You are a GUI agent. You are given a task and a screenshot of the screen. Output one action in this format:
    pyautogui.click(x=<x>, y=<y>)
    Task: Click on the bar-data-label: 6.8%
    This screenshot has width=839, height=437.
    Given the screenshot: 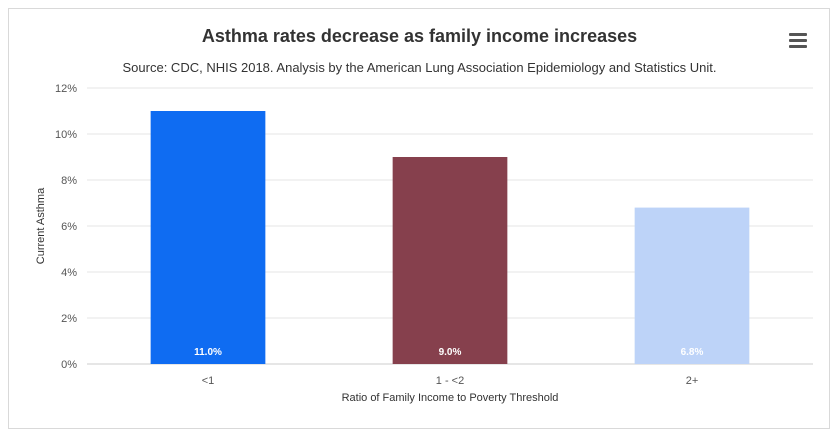 What is the action you would take?
    pyautogui.click(x=692, y=352)
    